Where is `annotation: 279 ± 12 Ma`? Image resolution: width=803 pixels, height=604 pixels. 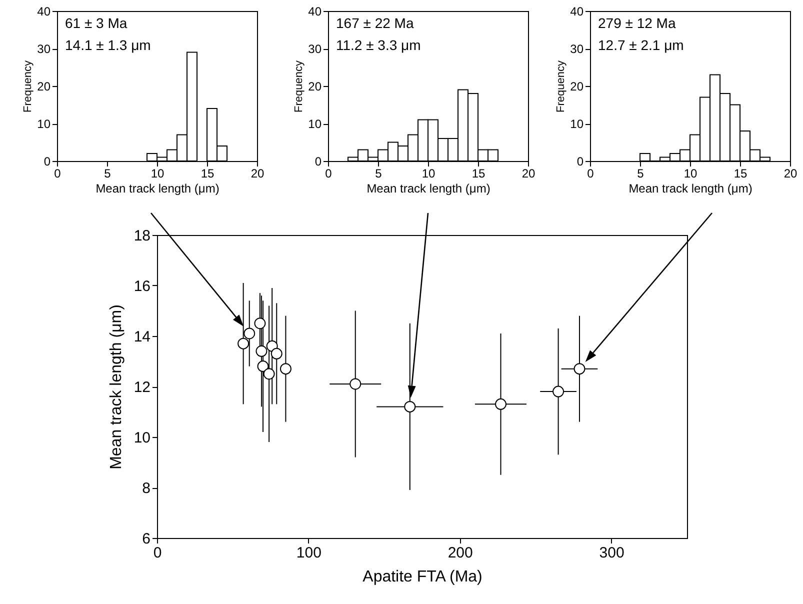
annotation: 279 ± 12 Ma is located at coordinates (637, 23).